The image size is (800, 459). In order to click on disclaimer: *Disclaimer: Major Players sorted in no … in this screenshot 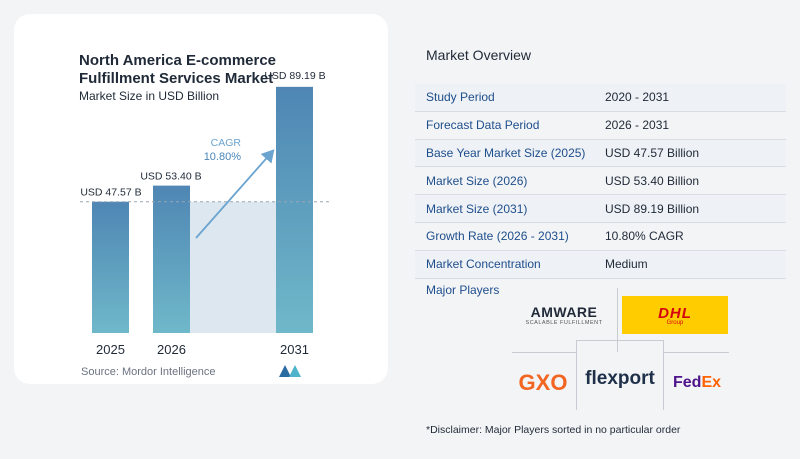, I will do `click(553, 430)`.